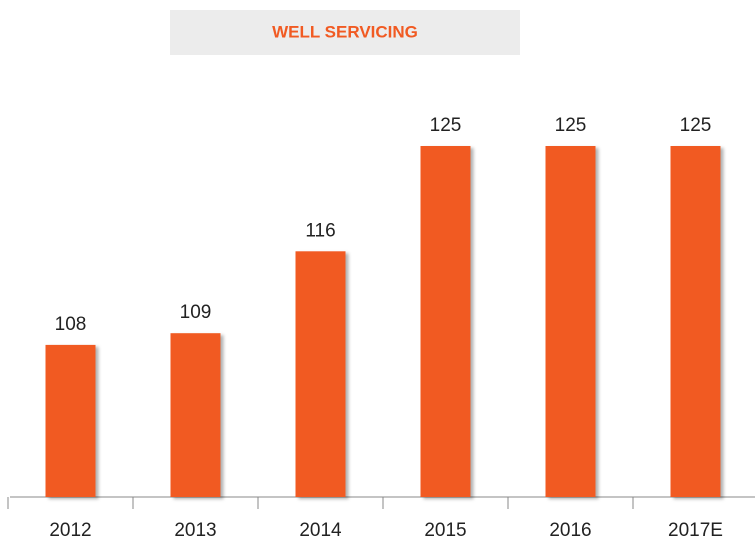 This screenshot has height=553, width=755. I want to click on x-tick-label: 2014, so click(320, 530).